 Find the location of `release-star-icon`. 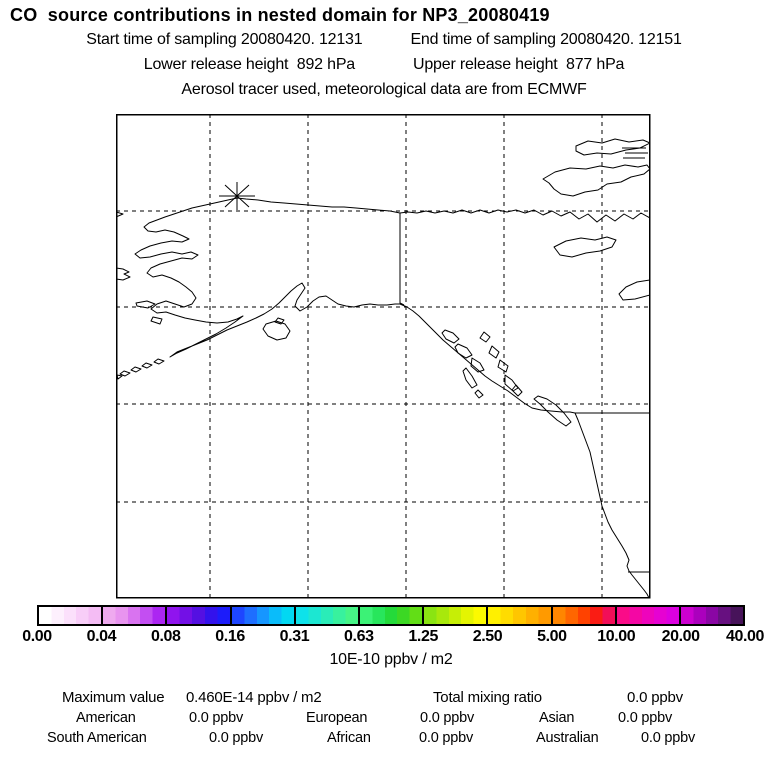

release-star-icon is located at coordinates (237, 196).